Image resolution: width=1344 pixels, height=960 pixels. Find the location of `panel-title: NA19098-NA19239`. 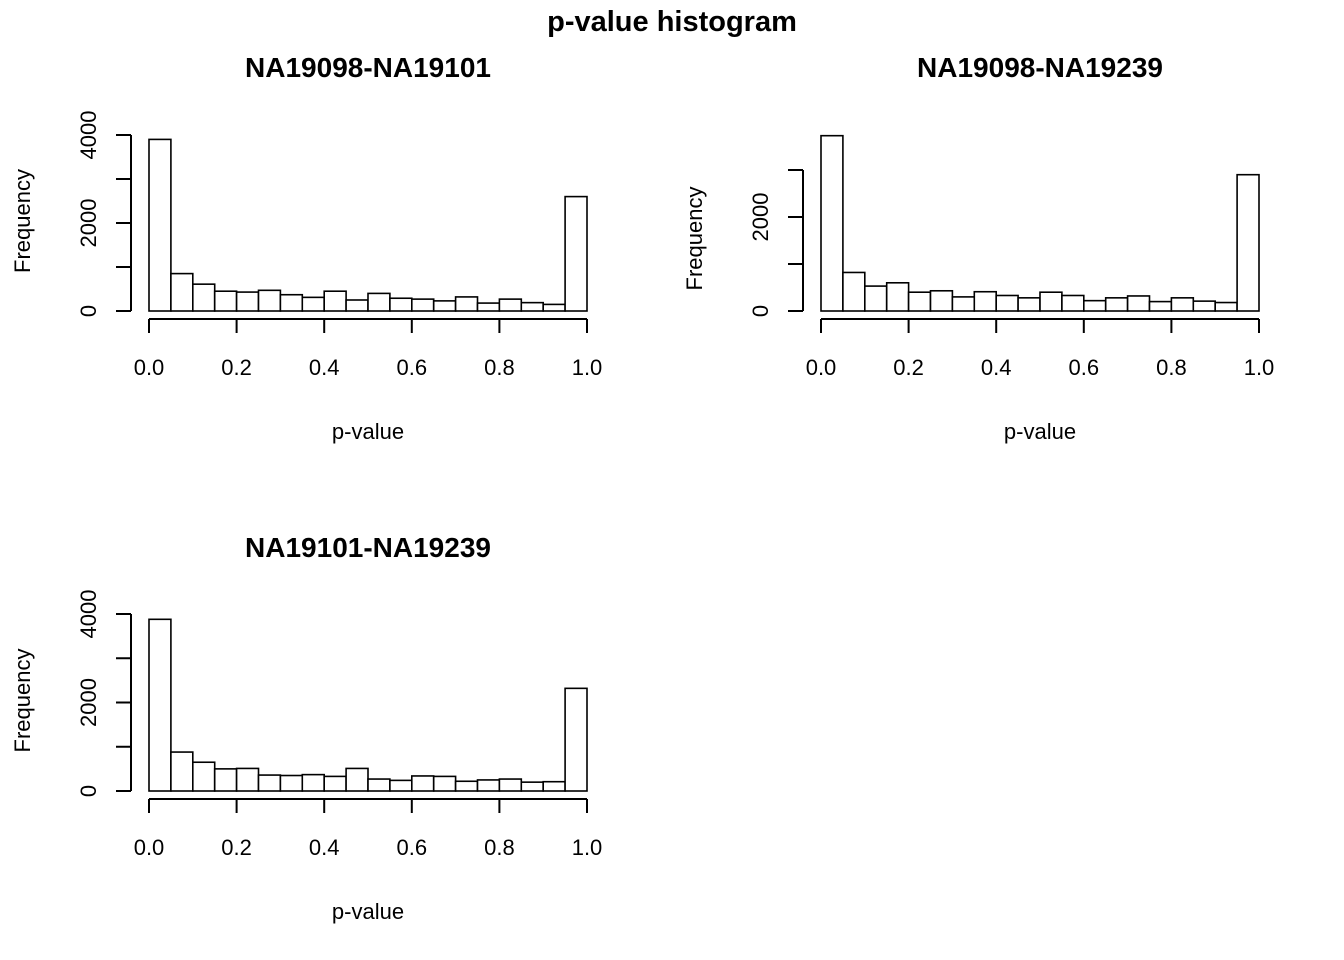

panel-title: NA19098-NA19239 is located at coordinates (1040, 67).